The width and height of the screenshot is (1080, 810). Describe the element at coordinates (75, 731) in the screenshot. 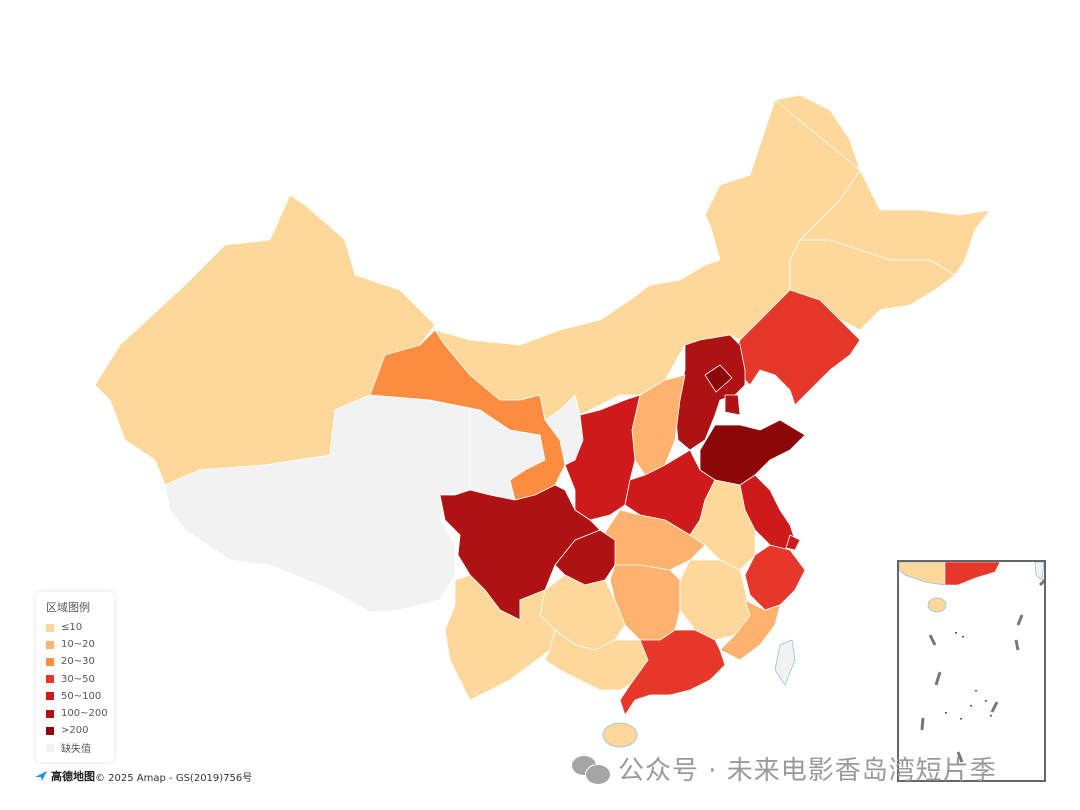

I see `legend-label: >200` at that location.